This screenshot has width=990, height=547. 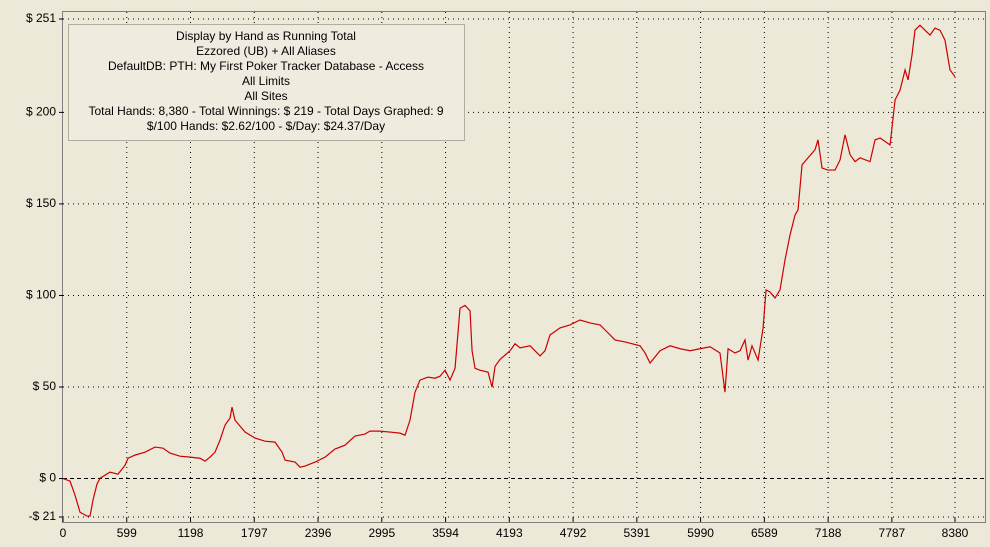 What do you see at coordinates (573, 533) in the screenshot?
I see `x-tick-label: 4792` at bounding box center [573, 533].